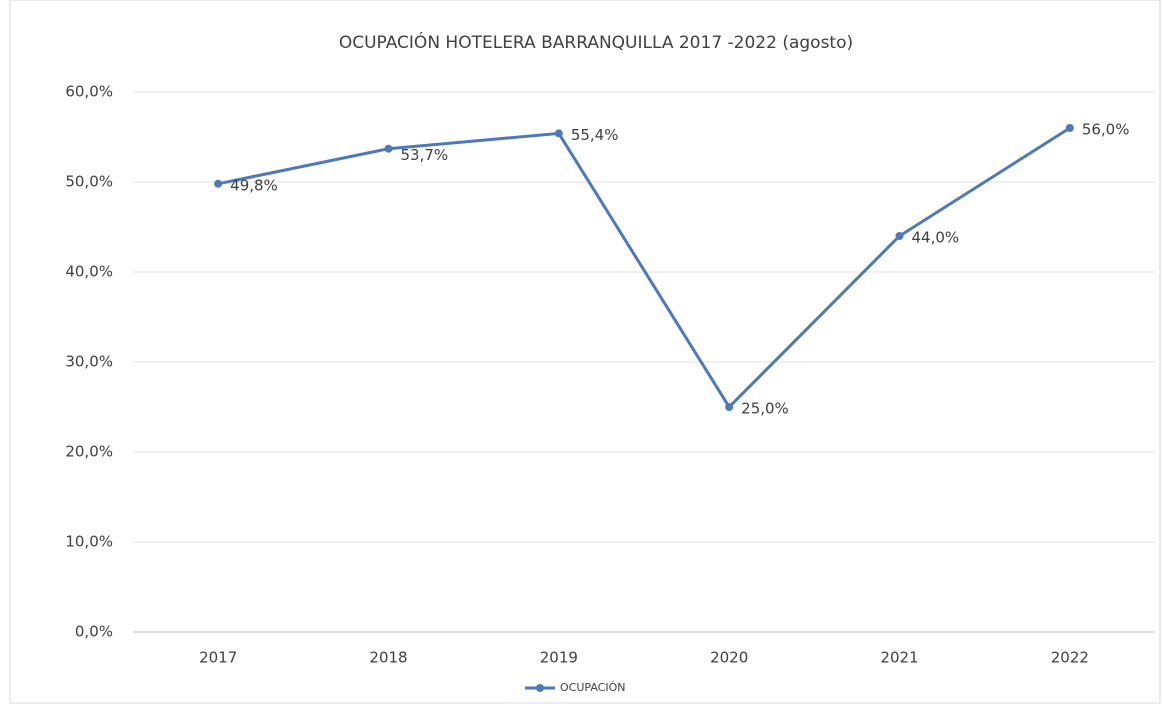  Describe the element at coordinates (559, 658) in the screenshot. I see `x-tick-label: 2019` at that location.